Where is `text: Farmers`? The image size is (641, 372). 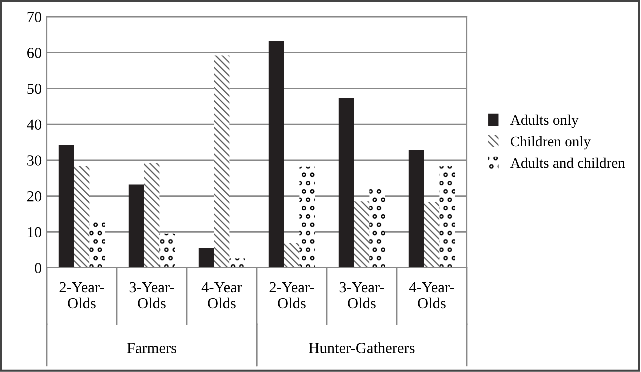
text: Farmers is located at coordinates (151, 348).